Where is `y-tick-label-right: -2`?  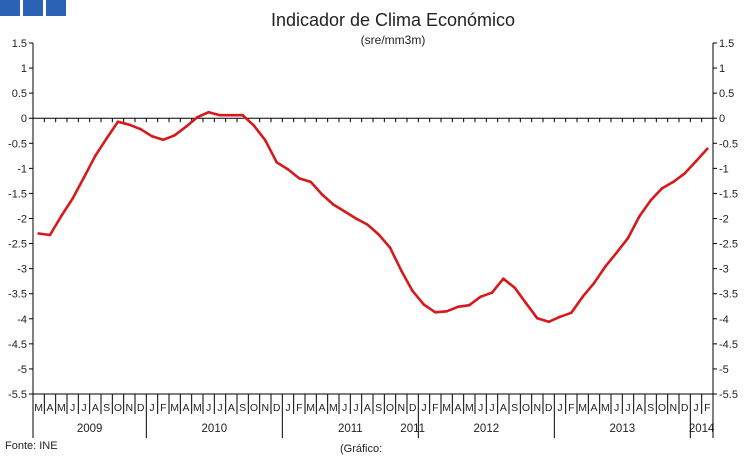
y-tick-label-right: -2 is located at coordinates (724, 220).